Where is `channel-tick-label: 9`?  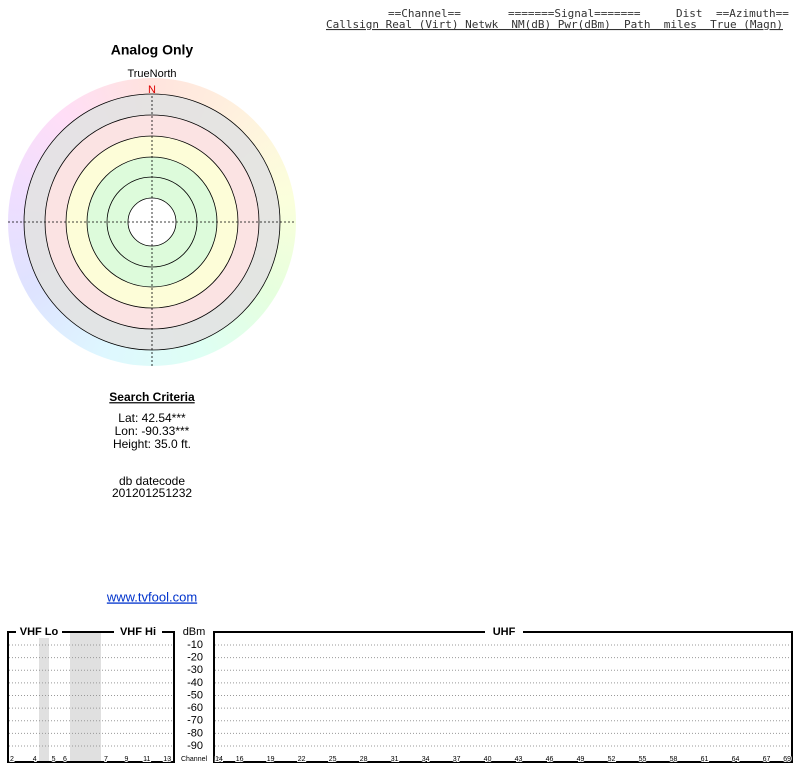 channel-tick-label: 9 is located at coordinates (126, 759).